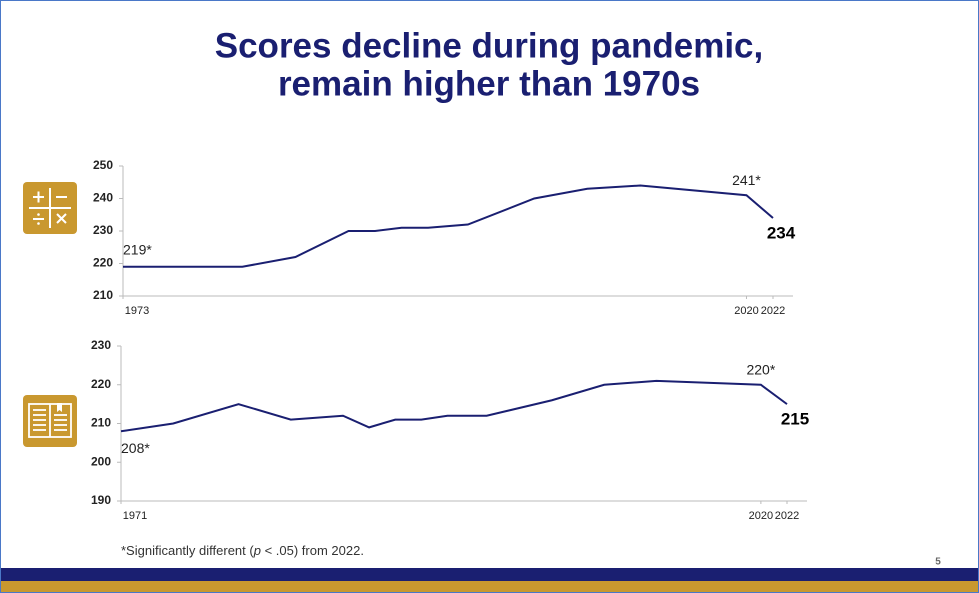 The width and height of the screenshot is (979, 593). Describe the element at coordinates (137, 311) in the screenshot. I see `x-tick-label: 1973` at that location.